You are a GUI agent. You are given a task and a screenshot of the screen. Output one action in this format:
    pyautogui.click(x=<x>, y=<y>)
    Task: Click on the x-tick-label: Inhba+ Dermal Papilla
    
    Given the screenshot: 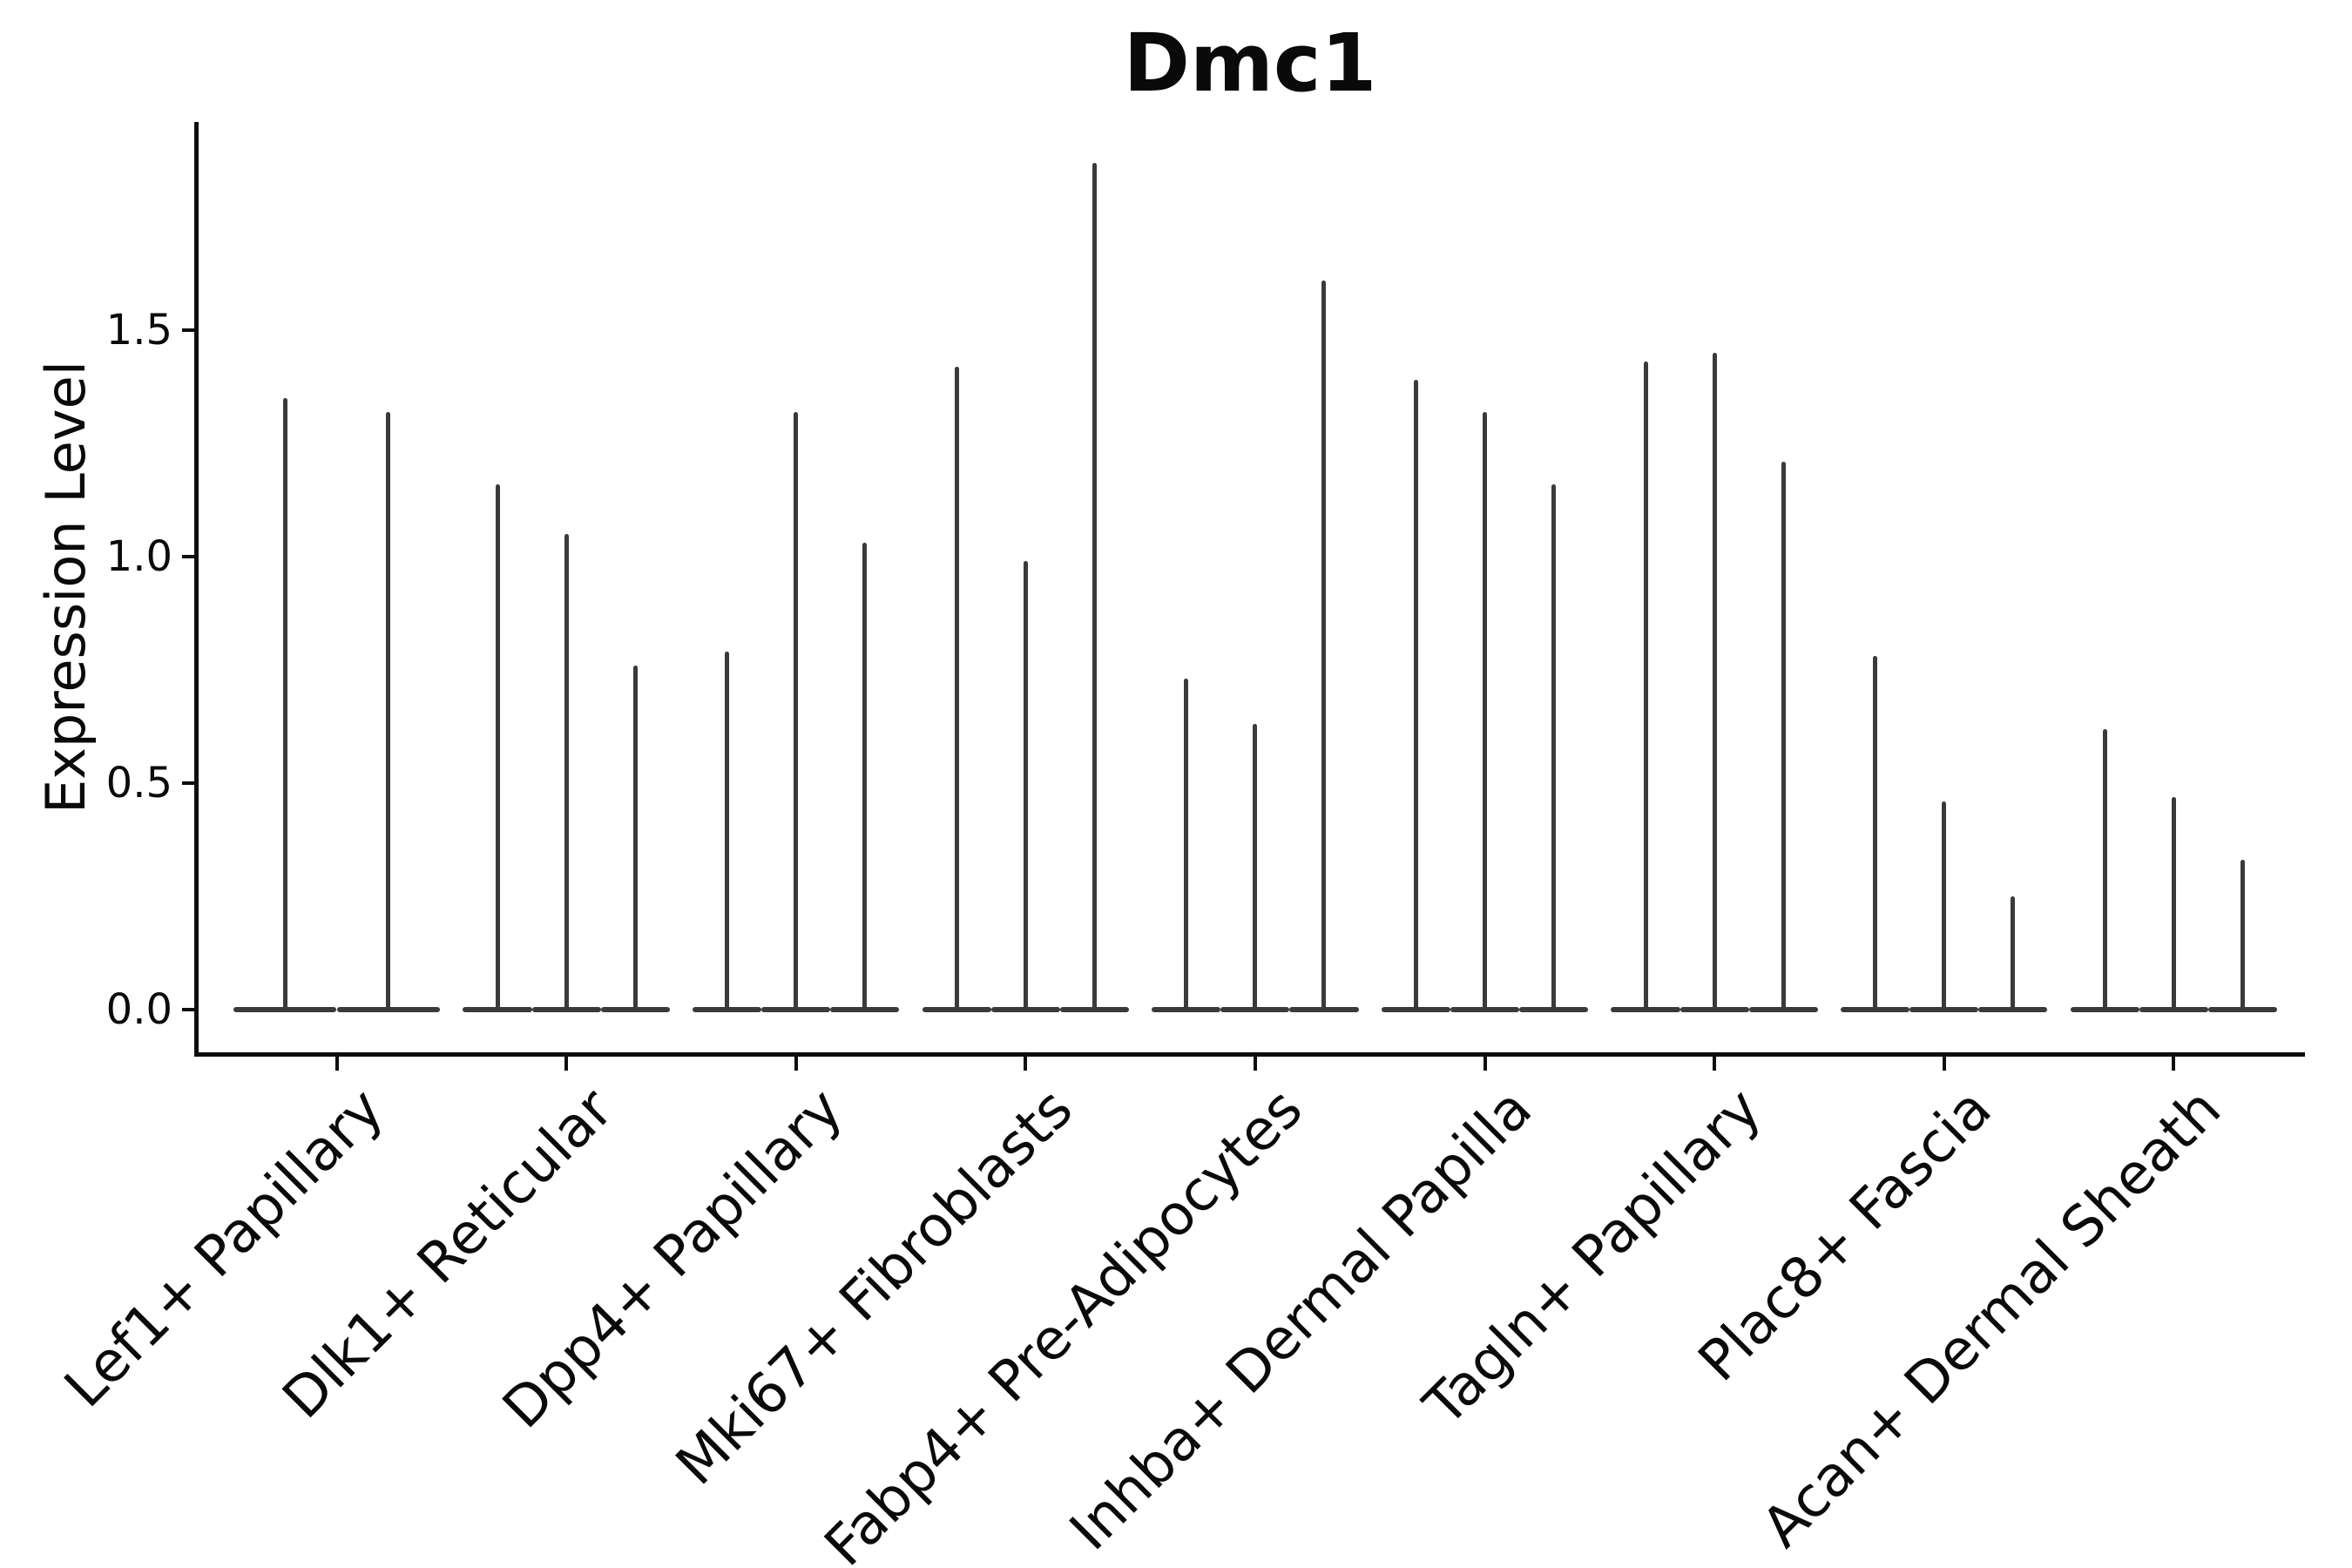 What is the action you would take?
    pyautogui.click(x=1301, y=1320)
    